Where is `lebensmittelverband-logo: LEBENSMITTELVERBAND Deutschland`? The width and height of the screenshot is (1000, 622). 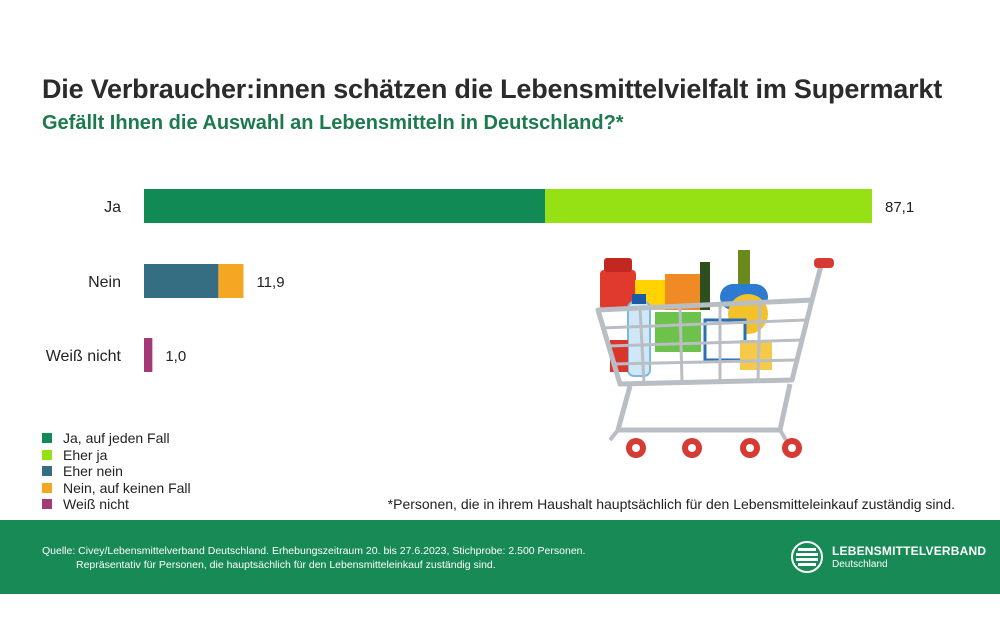 lebensmittelverband-logo: LEBENSMITTELVERBAND Deutschland is located at coordinates (888, 557).